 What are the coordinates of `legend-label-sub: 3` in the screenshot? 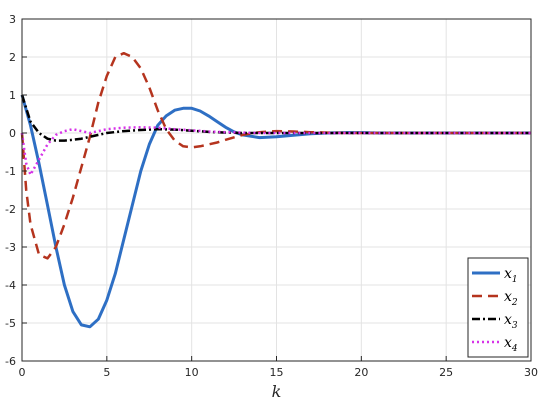 It's located at (515, 326).